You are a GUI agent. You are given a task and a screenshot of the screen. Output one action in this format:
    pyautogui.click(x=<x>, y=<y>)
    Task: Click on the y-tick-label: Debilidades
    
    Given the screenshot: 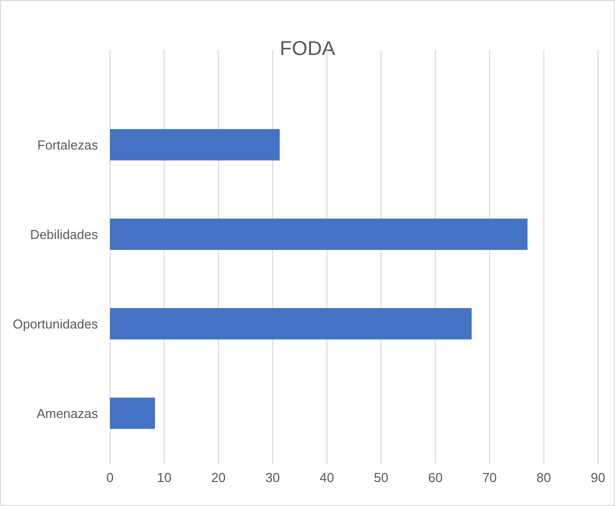 What is the action you would take?
    pyautogui.click(x=64, y=234)
    